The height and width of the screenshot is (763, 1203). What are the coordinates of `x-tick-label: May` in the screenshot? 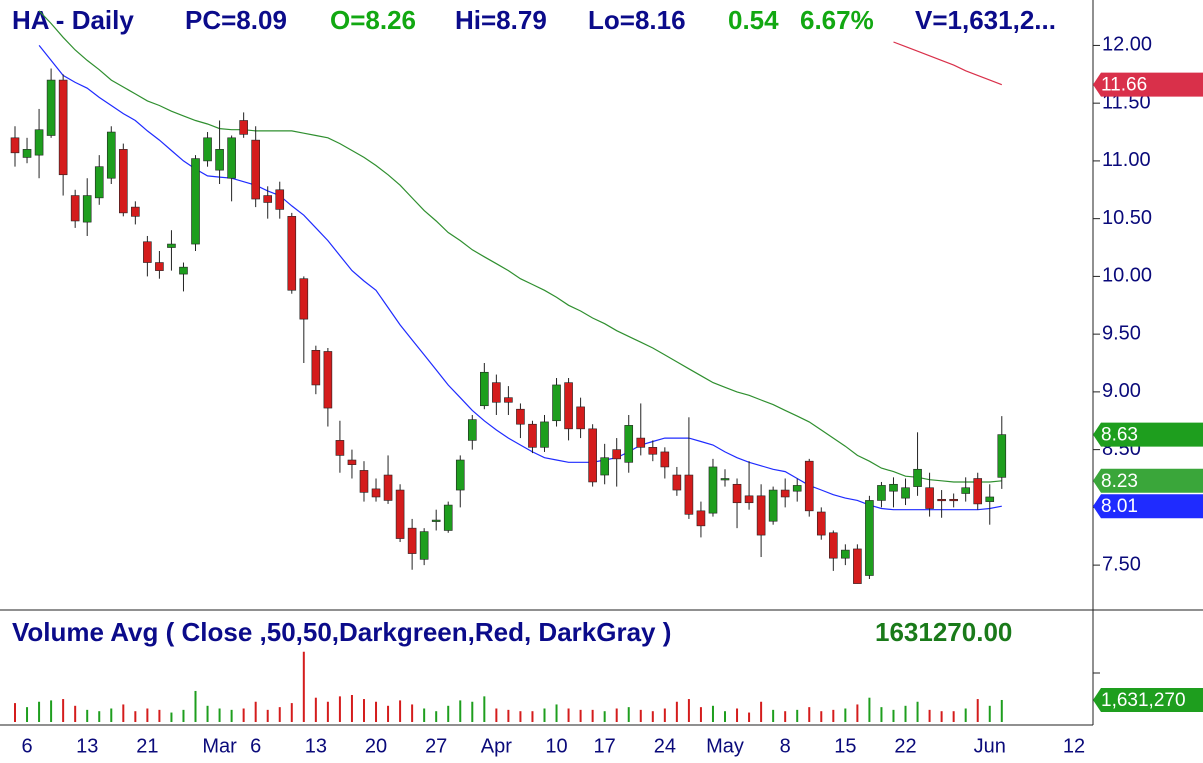 It's located at (725, 746).